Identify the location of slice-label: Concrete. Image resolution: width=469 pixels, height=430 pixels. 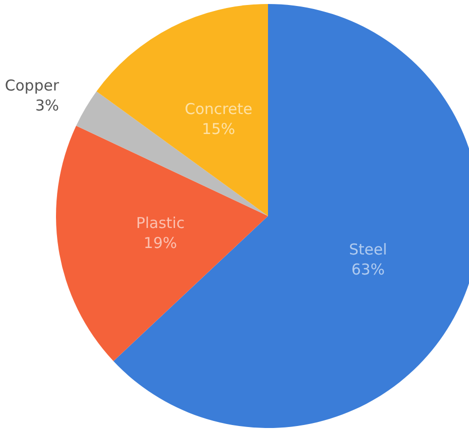
(218, 109).